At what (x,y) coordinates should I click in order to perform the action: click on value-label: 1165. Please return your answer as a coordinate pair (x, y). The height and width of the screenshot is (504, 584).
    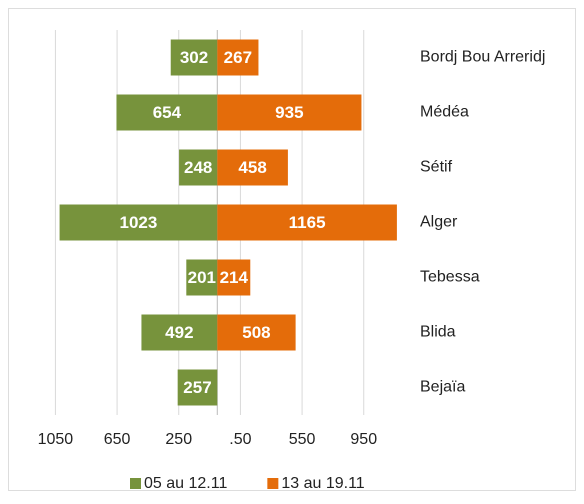
    Looking at the image, I should click on (307, 222).